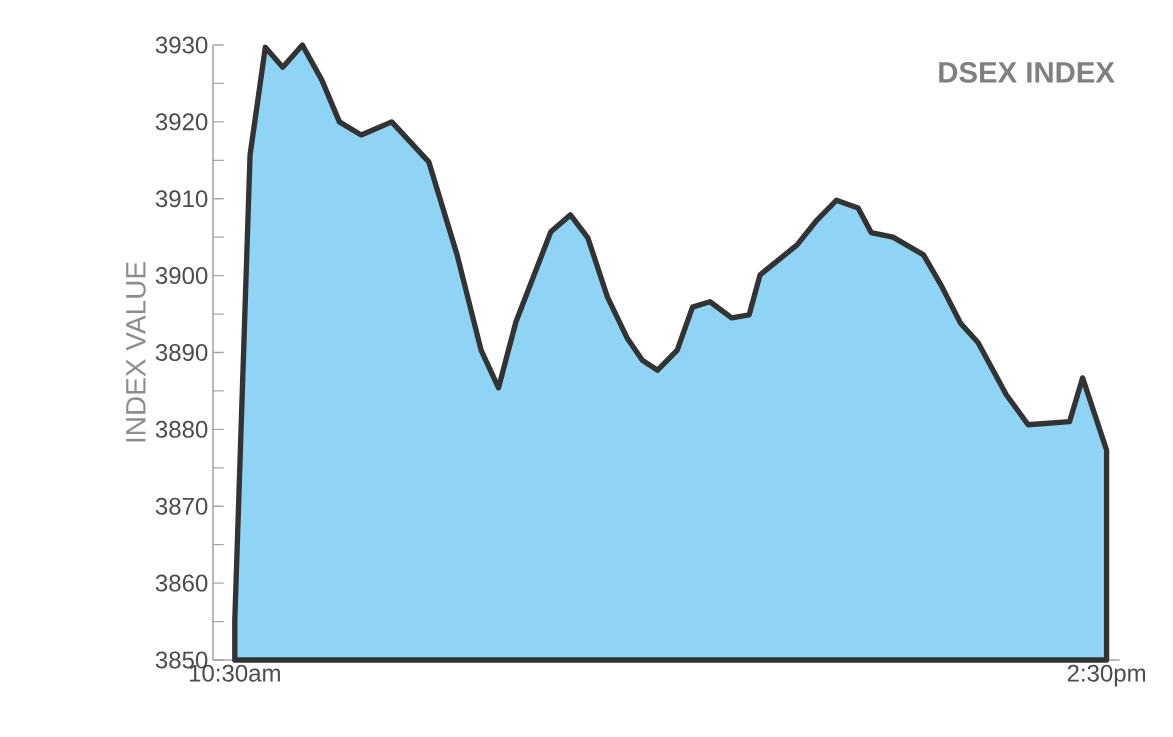 This screenshot has height=737, width=1173. I want to click on y-tick-label: 3870, so click(181, 506).